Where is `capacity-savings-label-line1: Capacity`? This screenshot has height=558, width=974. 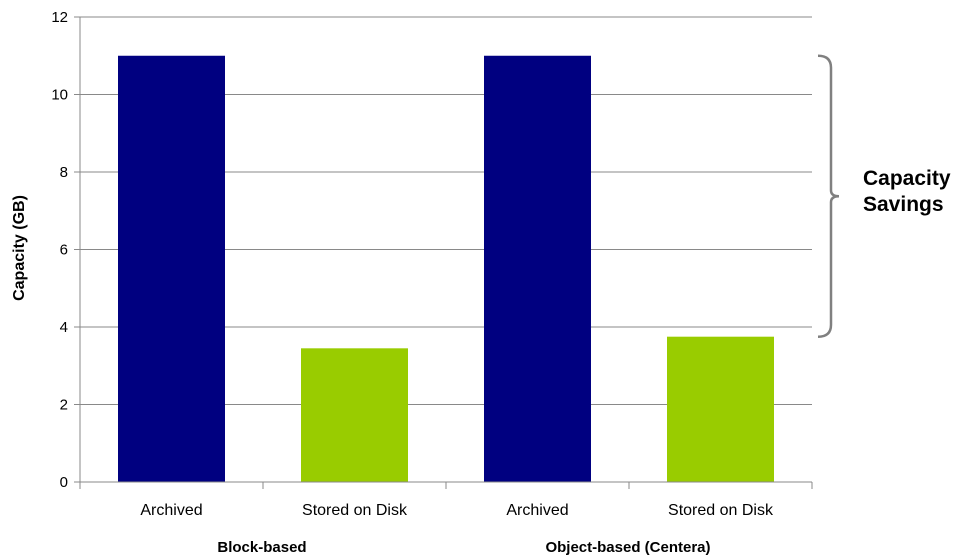 capacity-savings-label-line1: Capacity is located at coordinates (907, 178).